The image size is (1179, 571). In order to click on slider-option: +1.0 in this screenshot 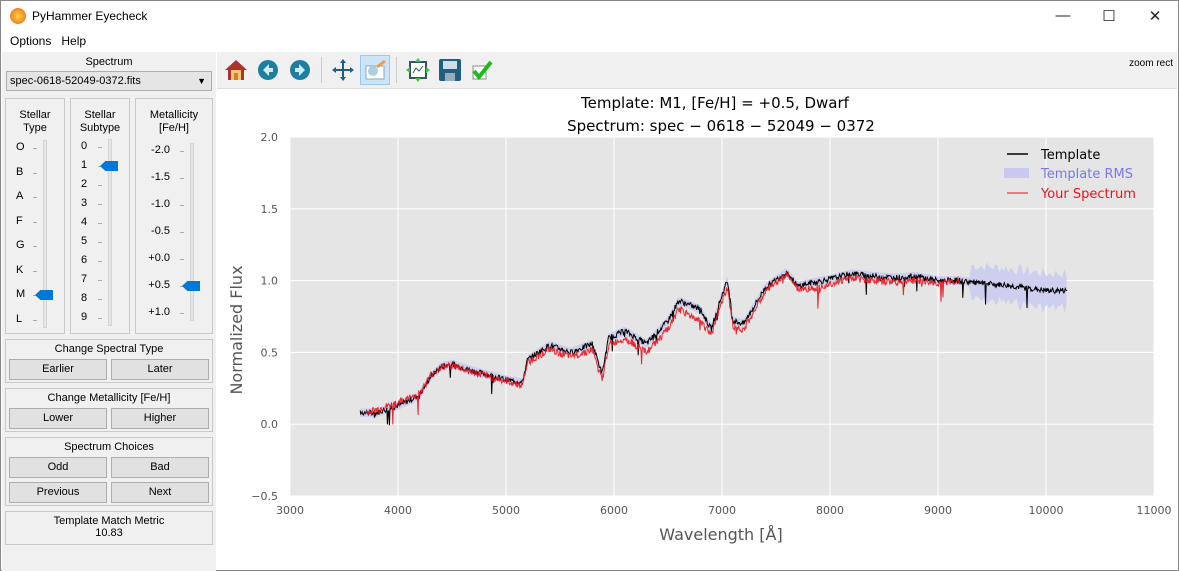, I will do `click(159, 312)`.